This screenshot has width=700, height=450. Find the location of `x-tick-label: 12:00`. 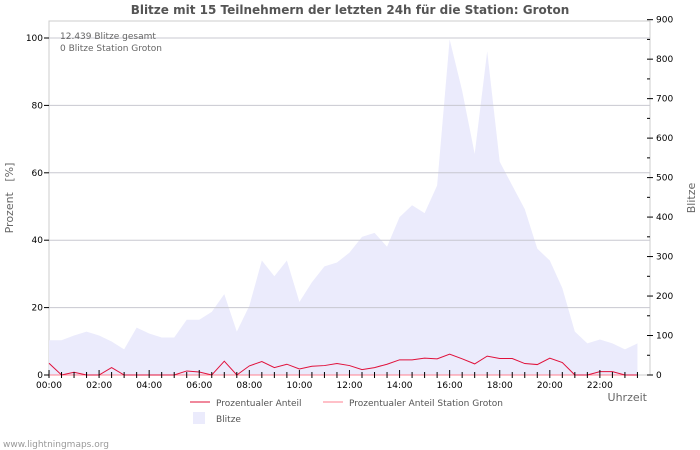

x-tick-label: 12:00 is located at coordinates (350, 386).